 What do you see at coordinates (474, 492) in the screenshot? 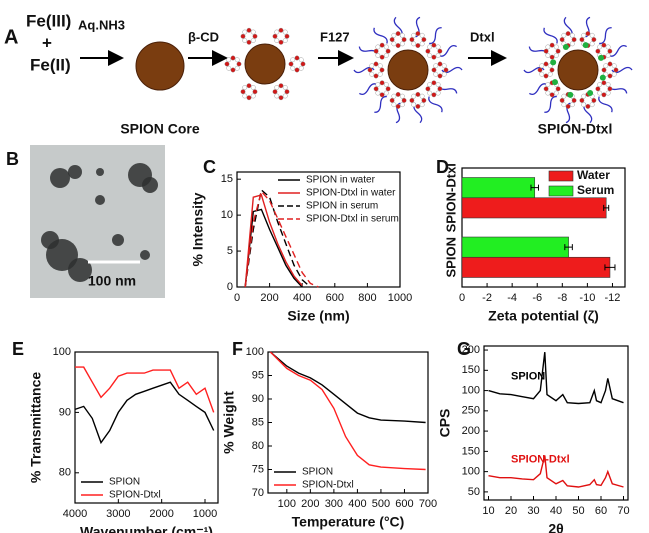
I see `y-tick-label: 50` at bounding box center [474, 492].